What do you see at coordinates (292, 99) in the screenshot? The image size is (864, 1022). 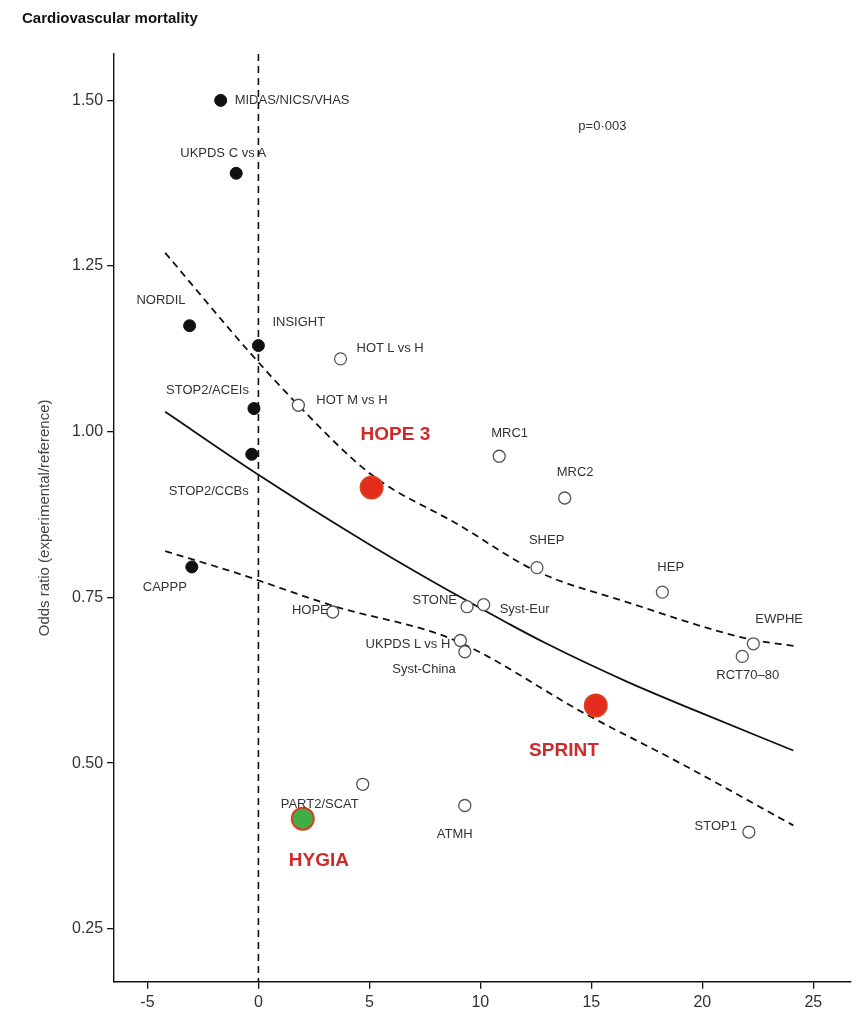 I see `annotation: MIDAS/NICS/VHAS` at bounding box center [292, 99].